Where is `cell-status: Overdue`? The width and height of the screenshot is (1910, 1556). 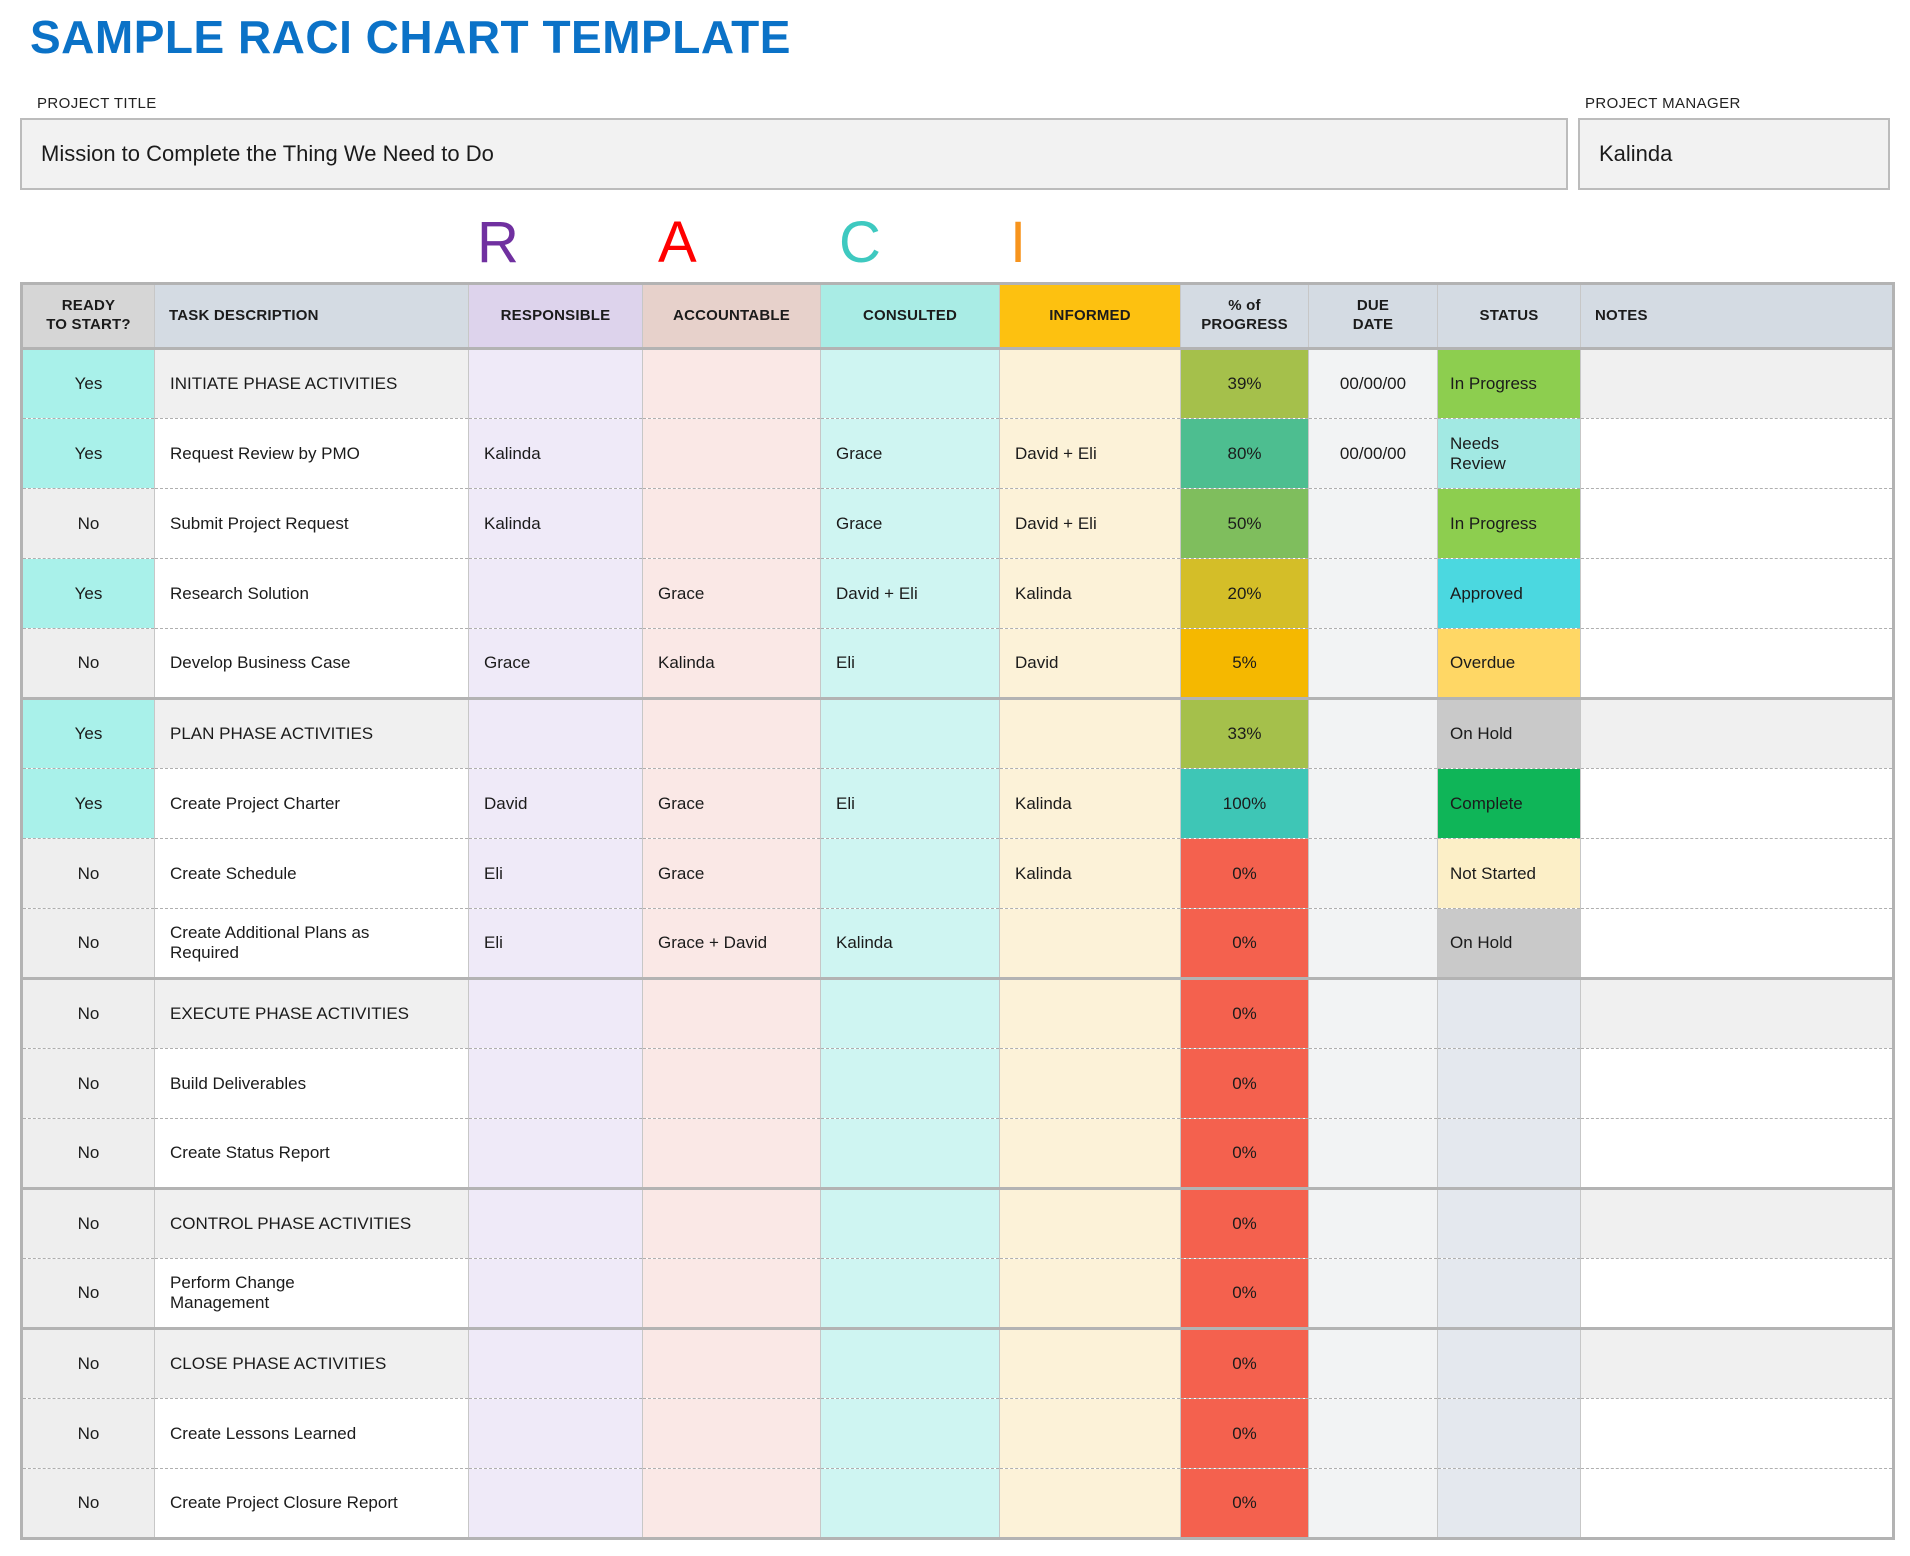
cell-status: Overdue is located at coordinates (1509, 663).